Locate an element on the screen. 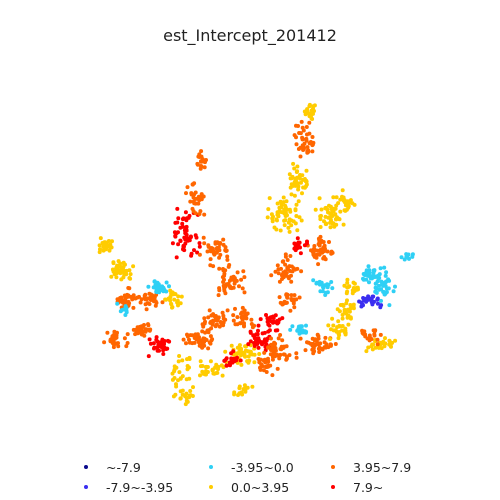 The width and height of the screenshot is (500, 500). legend-item-2: -7.9~-3.95 is located at coordinates (128, 487).